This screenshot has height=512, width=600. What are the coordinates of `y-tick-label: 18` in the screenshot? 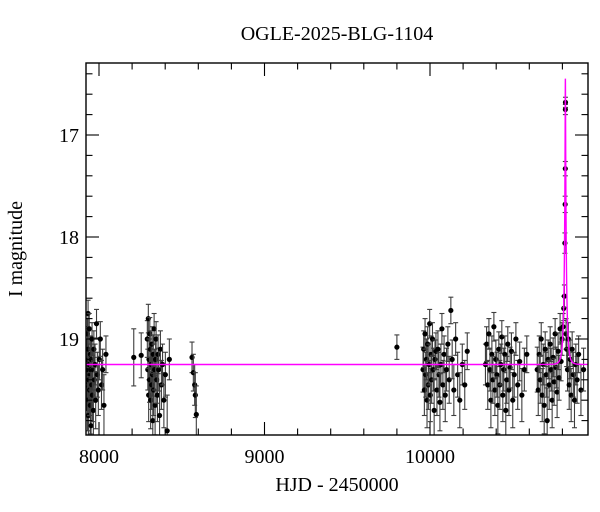 It's located at (69, 238).